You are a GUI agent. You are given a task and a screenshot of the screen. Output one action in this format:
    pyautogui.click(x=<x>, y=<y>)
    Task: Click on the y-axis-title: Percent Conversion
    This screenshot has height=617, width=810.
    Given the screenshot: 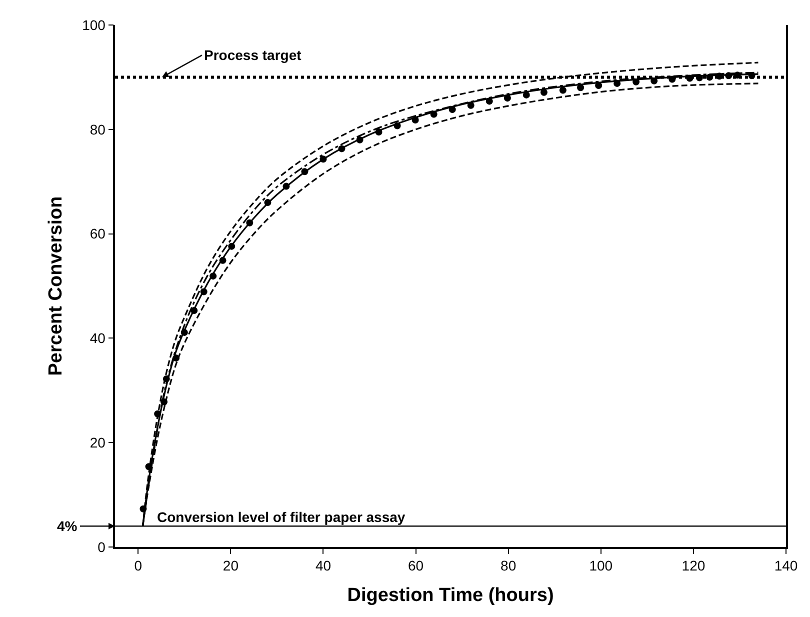 What is the action you would take?
    pyautogui.click(x=55, y=286)
    